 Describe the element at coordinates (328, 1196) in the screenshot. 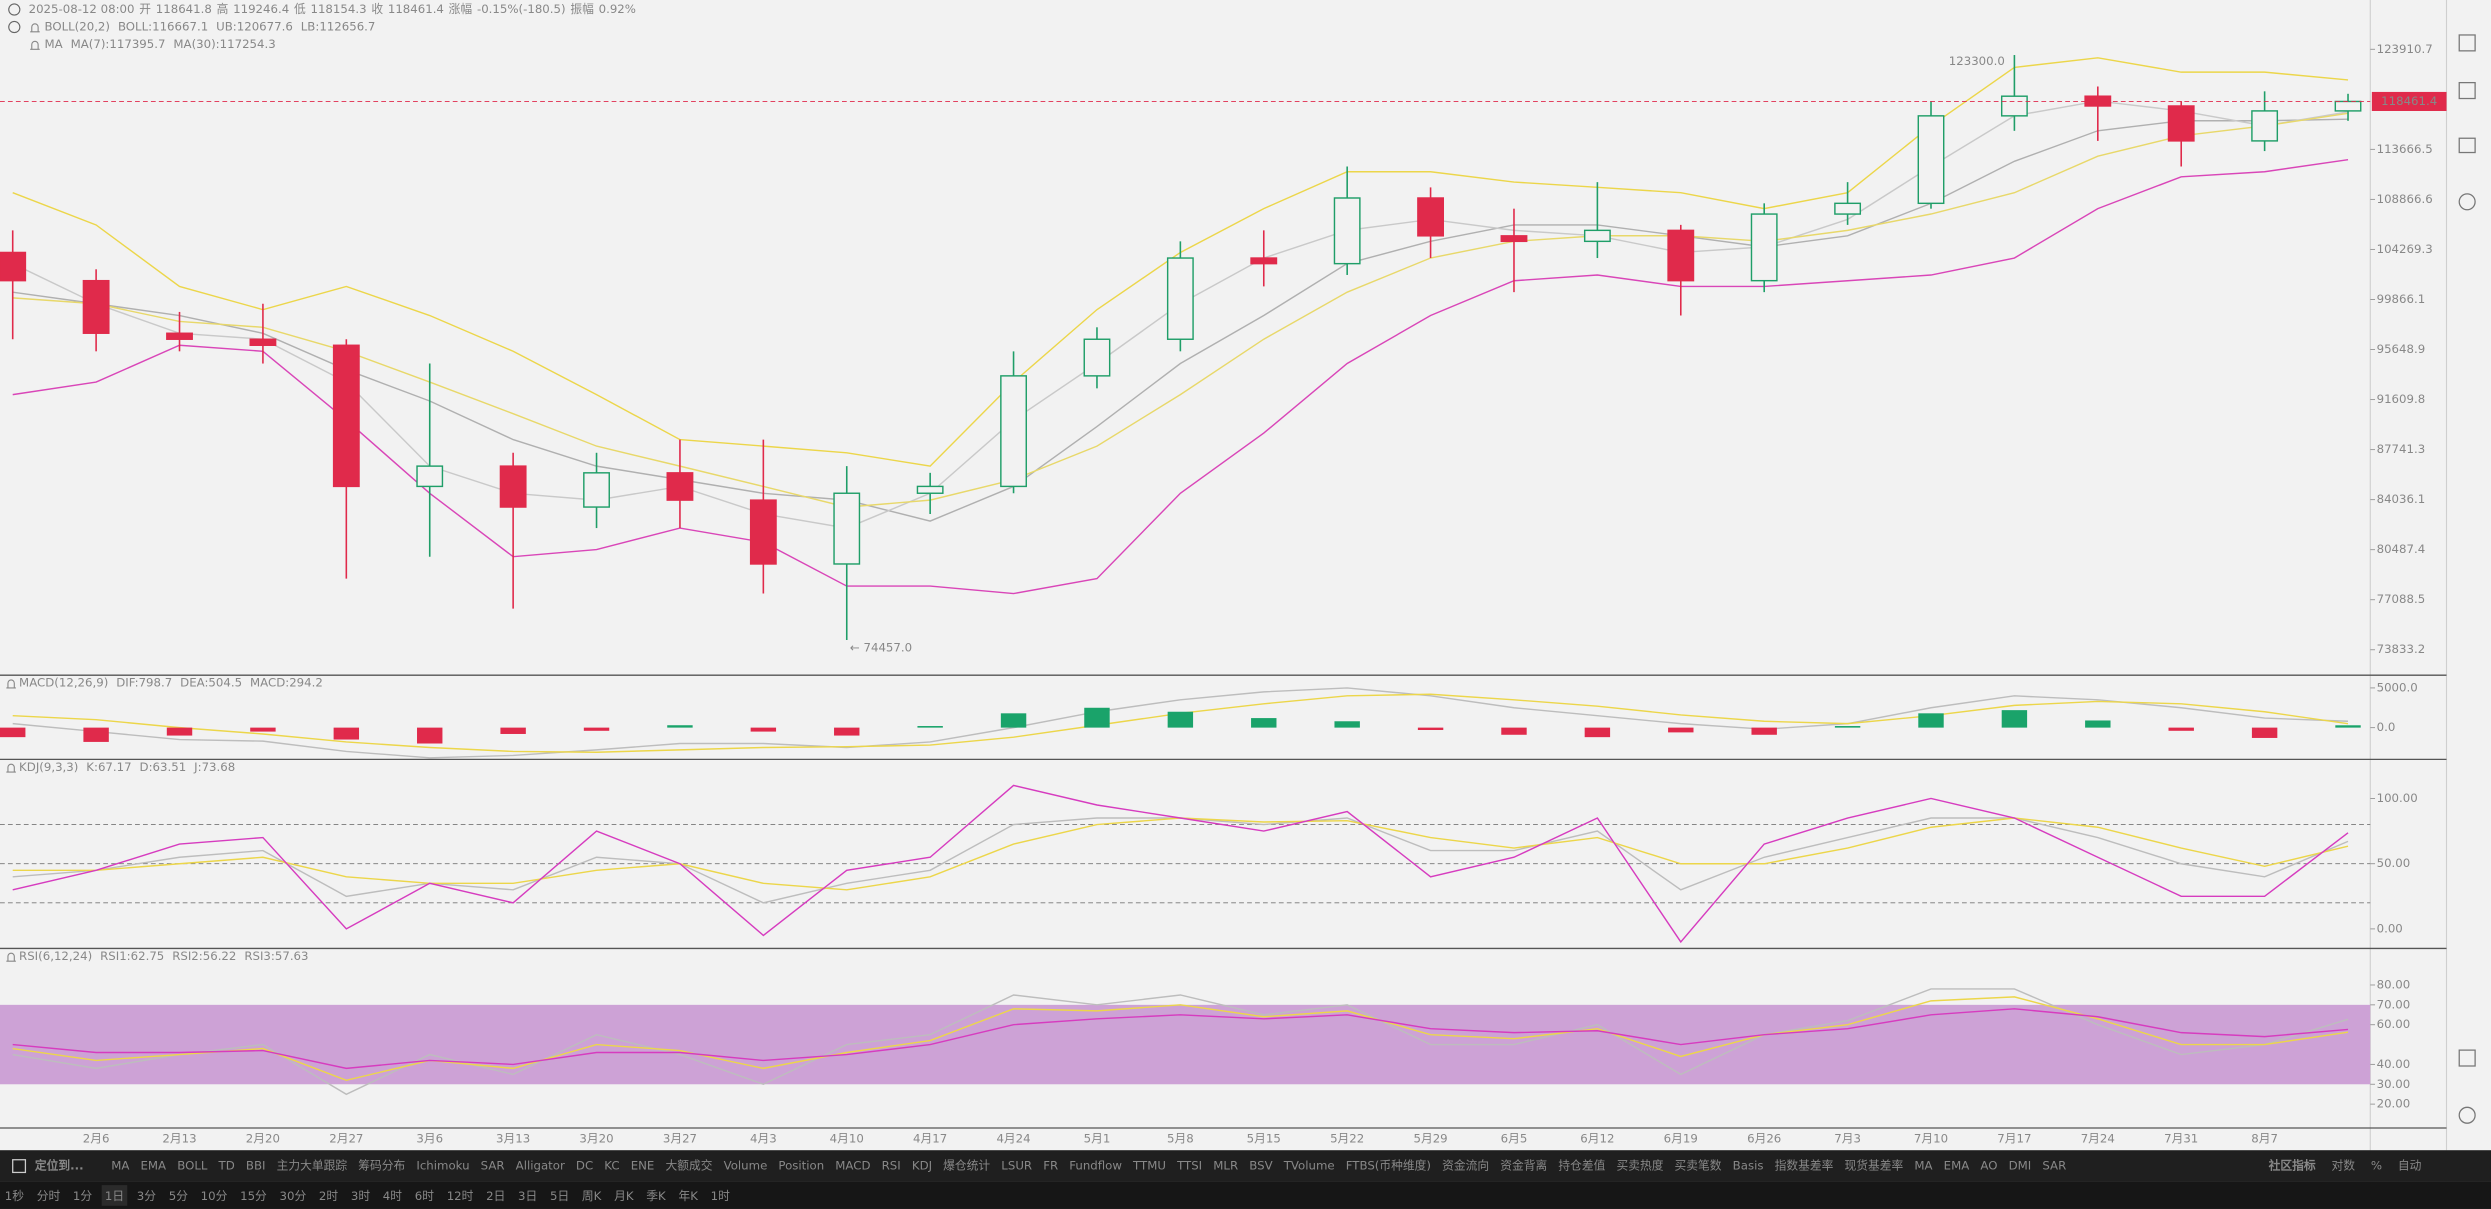

I see `timeframe-tab: 2时` at that location.